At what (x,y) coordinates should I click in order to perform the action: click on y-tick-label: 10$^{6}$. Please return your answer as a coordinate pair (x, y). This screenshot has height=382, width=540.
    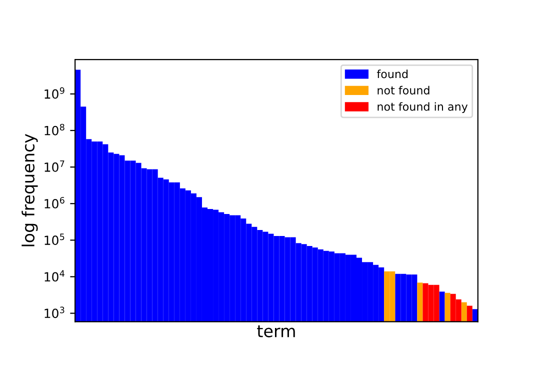
    Looking at the image, I should click on (54, 202).